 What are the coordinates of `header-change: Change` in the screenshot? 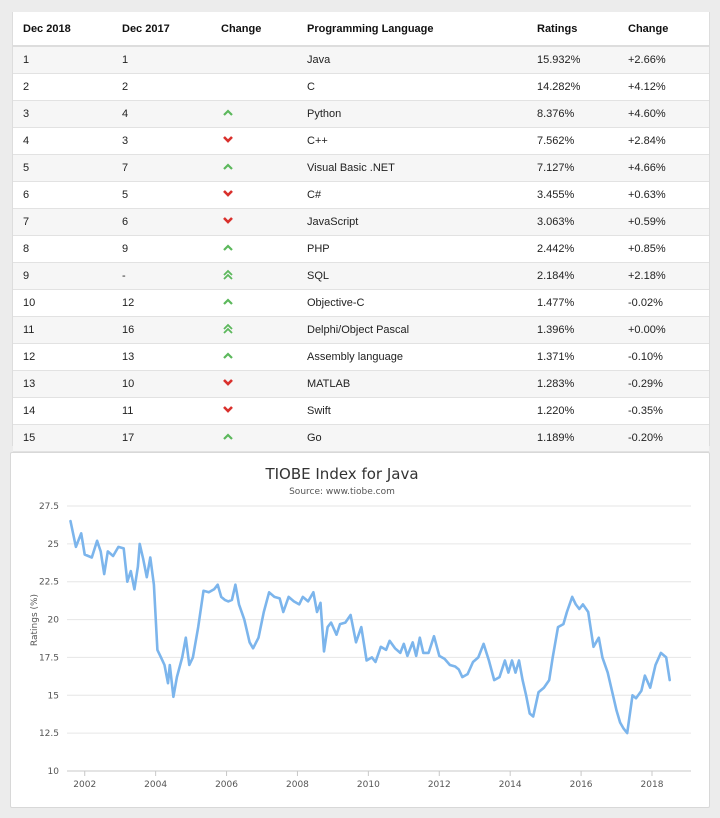 It's located at (254, 29).